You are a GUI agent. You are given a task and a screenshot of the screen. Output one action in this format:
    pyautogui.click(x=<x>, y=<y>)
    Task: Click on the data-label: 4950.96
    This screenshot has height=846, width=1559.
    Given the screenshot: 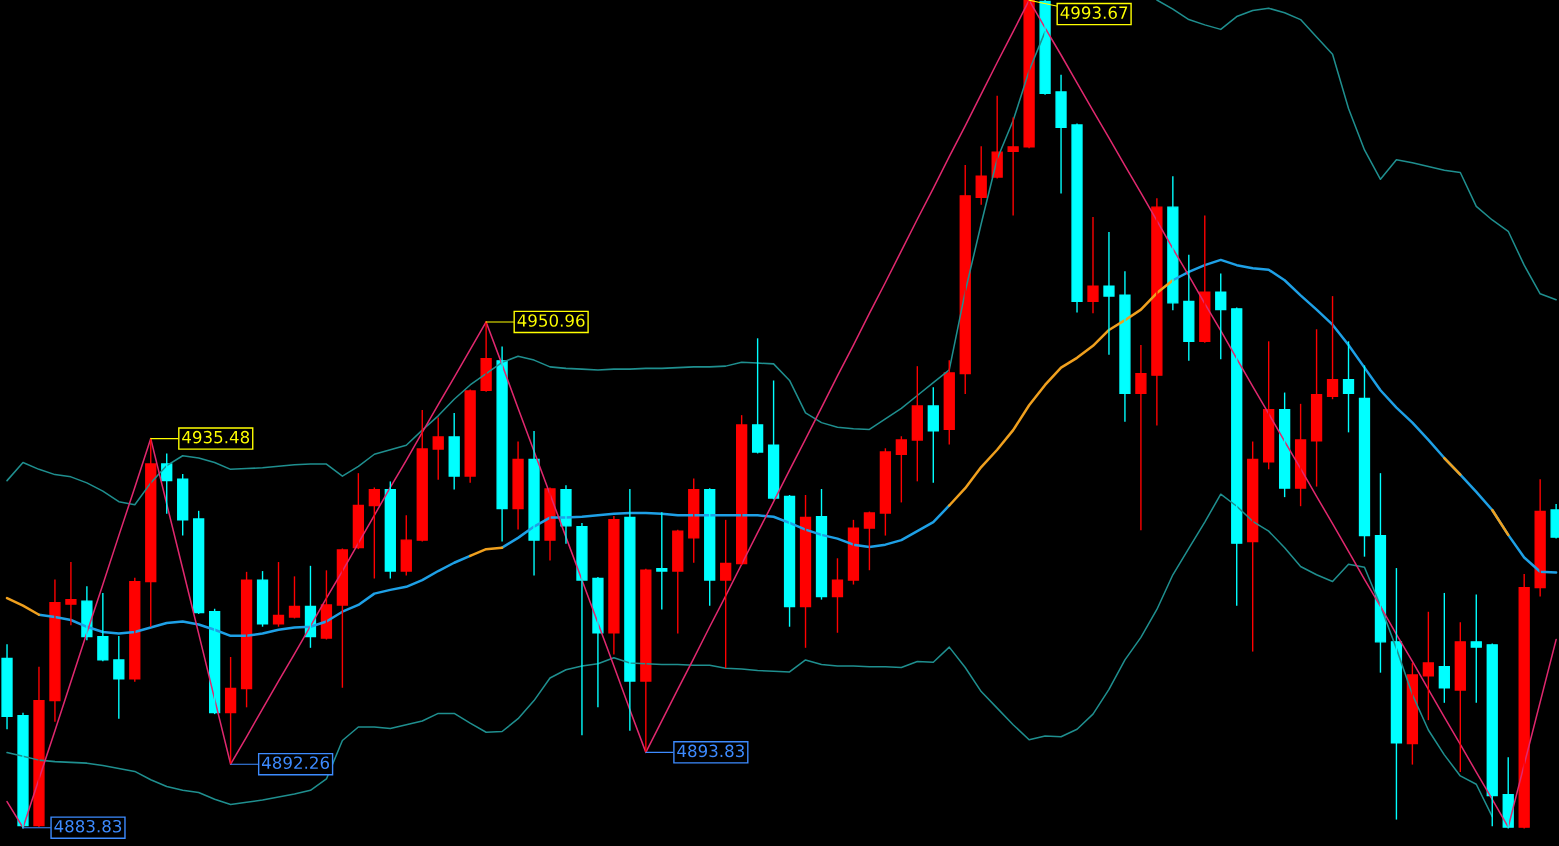 What is the action you would take?
    pyautogui.click(x=551, y=320)
    